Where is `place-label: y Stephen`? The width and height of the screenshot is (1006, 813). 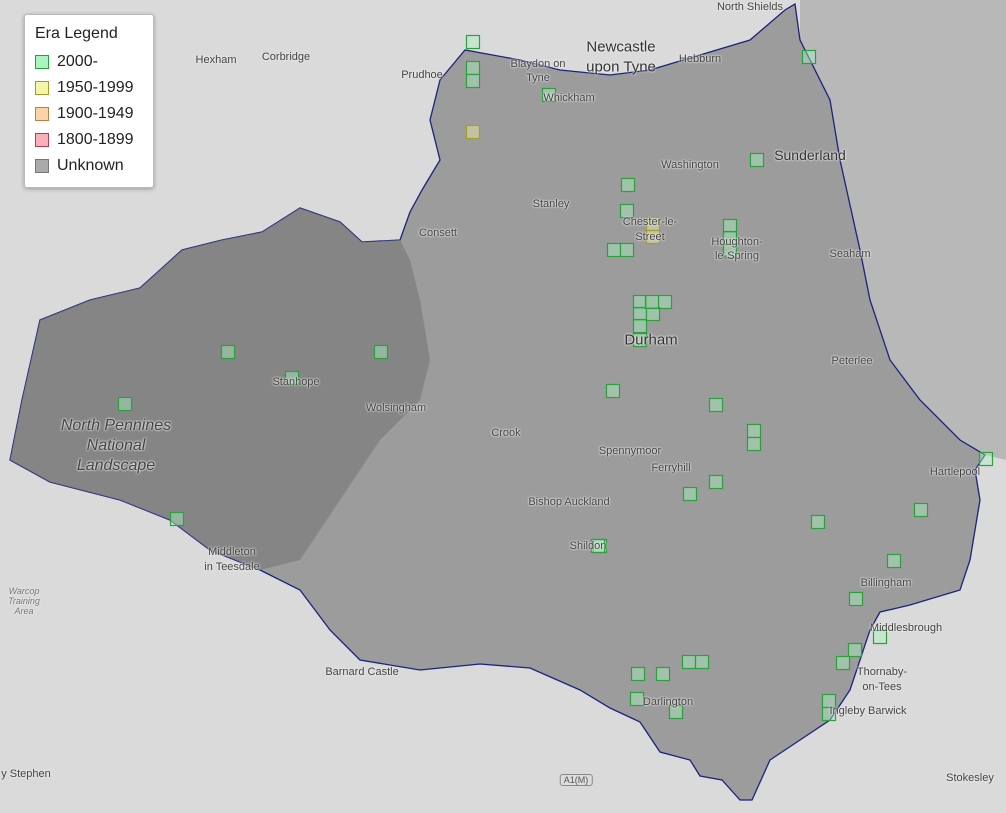
place-label: y Stephen is located at coordinates (26, 774).